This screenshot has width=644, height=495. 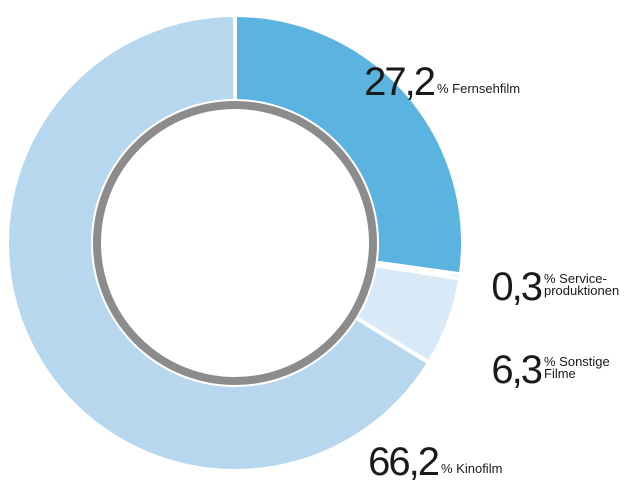 What do you see at coordinates (478, 88) in the screenshot?
I see `category-label: % Fernsehfilm` at bounding box center [478, 88].